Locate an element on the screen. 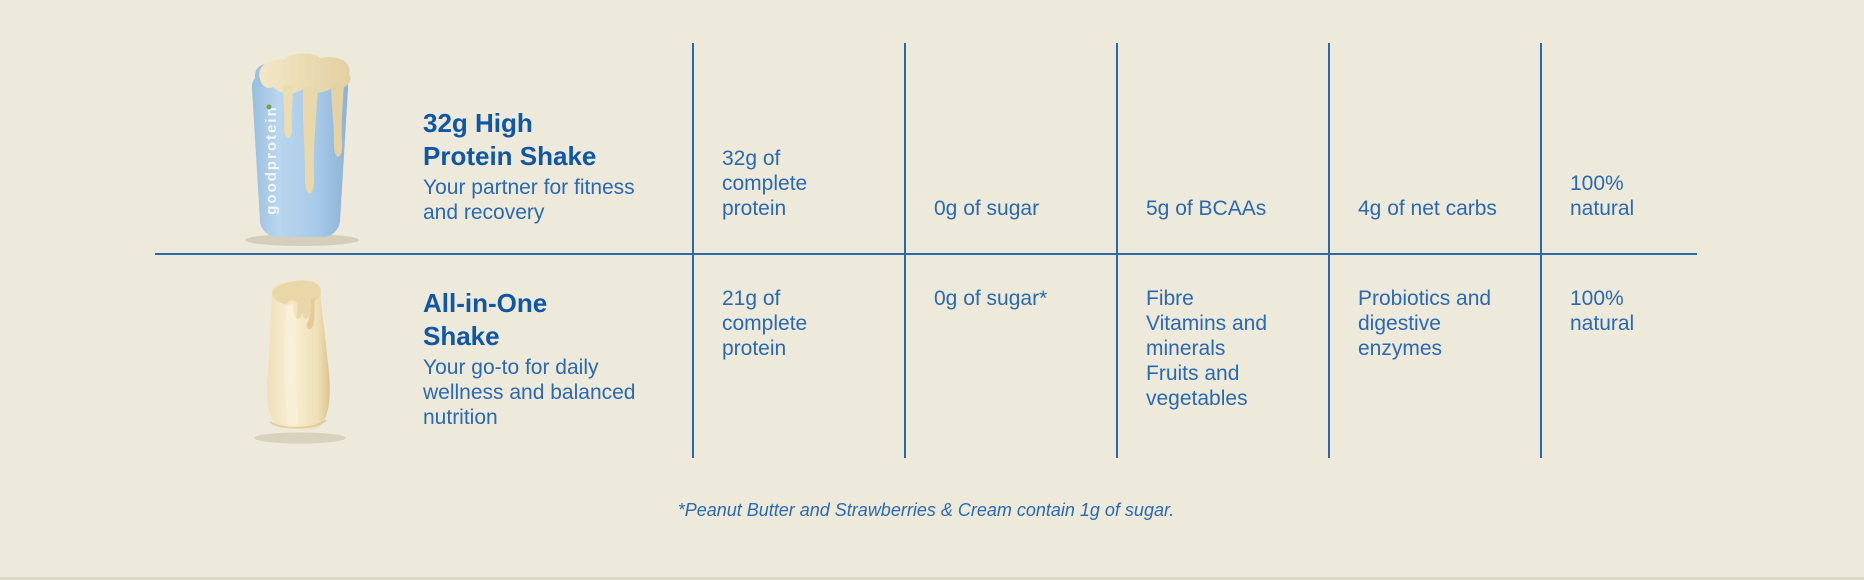 Image resolution: width=1864 pixels, height=580 pixels. cell-probiotics-row2: Probiotics and digestive enzymes is located at coordinates (1425, 323).